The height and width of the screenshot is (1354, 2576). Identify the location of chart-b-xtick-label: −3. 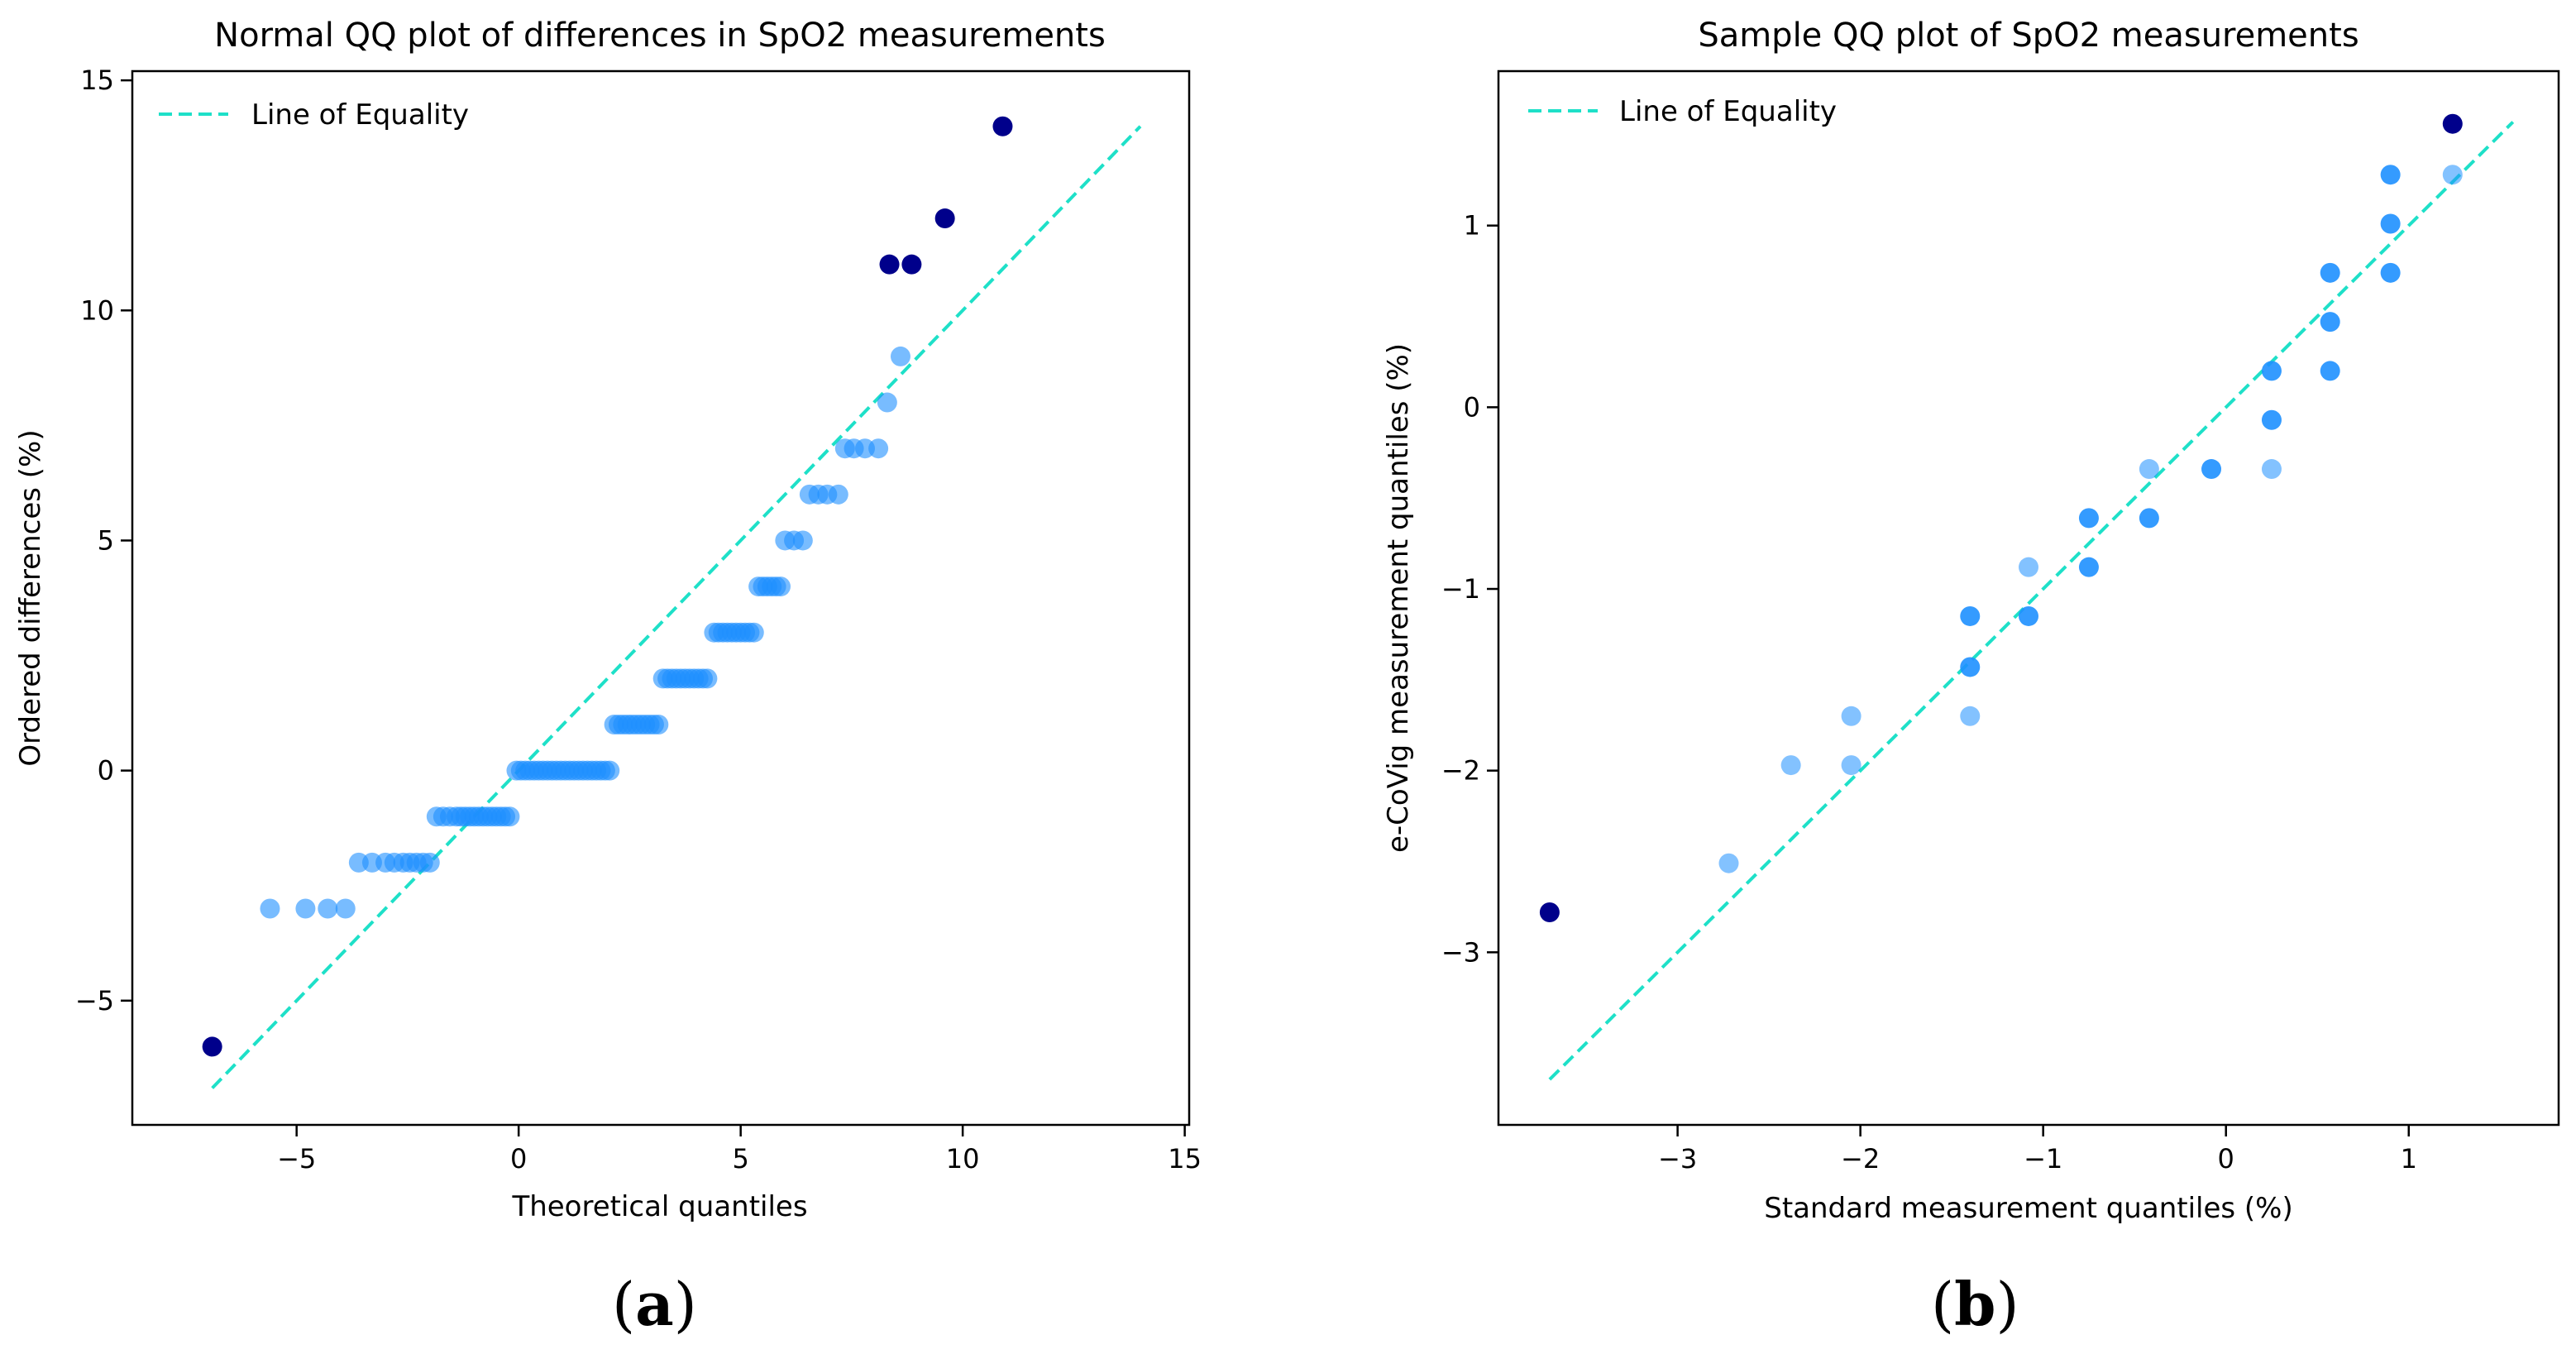
(1677, 1159).